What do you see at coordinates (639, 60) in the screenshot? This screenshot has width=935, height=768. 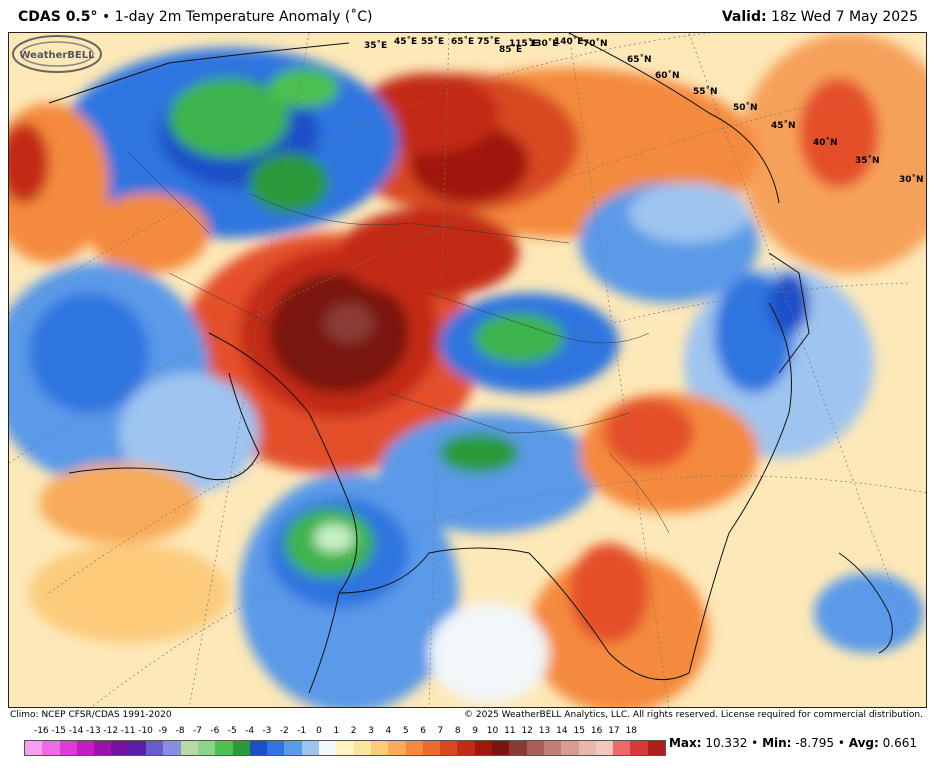 I see `lat-label: 65˚N` at bounding box center [639, 60].